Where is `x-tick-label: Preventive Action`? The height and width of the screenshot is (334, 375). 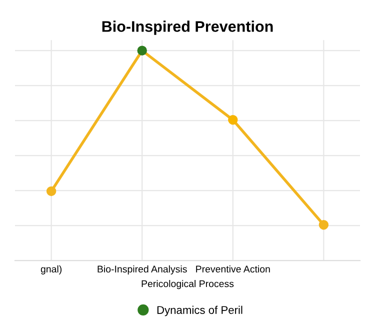 x-tick-label: Preventive Action is located at coordinates (233, 269).